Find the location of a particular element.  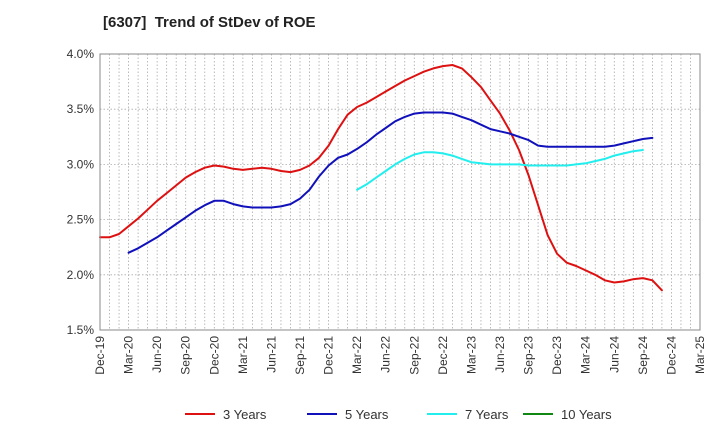

x-tick-label: Mar-21 is located at coordinates (243, 355).